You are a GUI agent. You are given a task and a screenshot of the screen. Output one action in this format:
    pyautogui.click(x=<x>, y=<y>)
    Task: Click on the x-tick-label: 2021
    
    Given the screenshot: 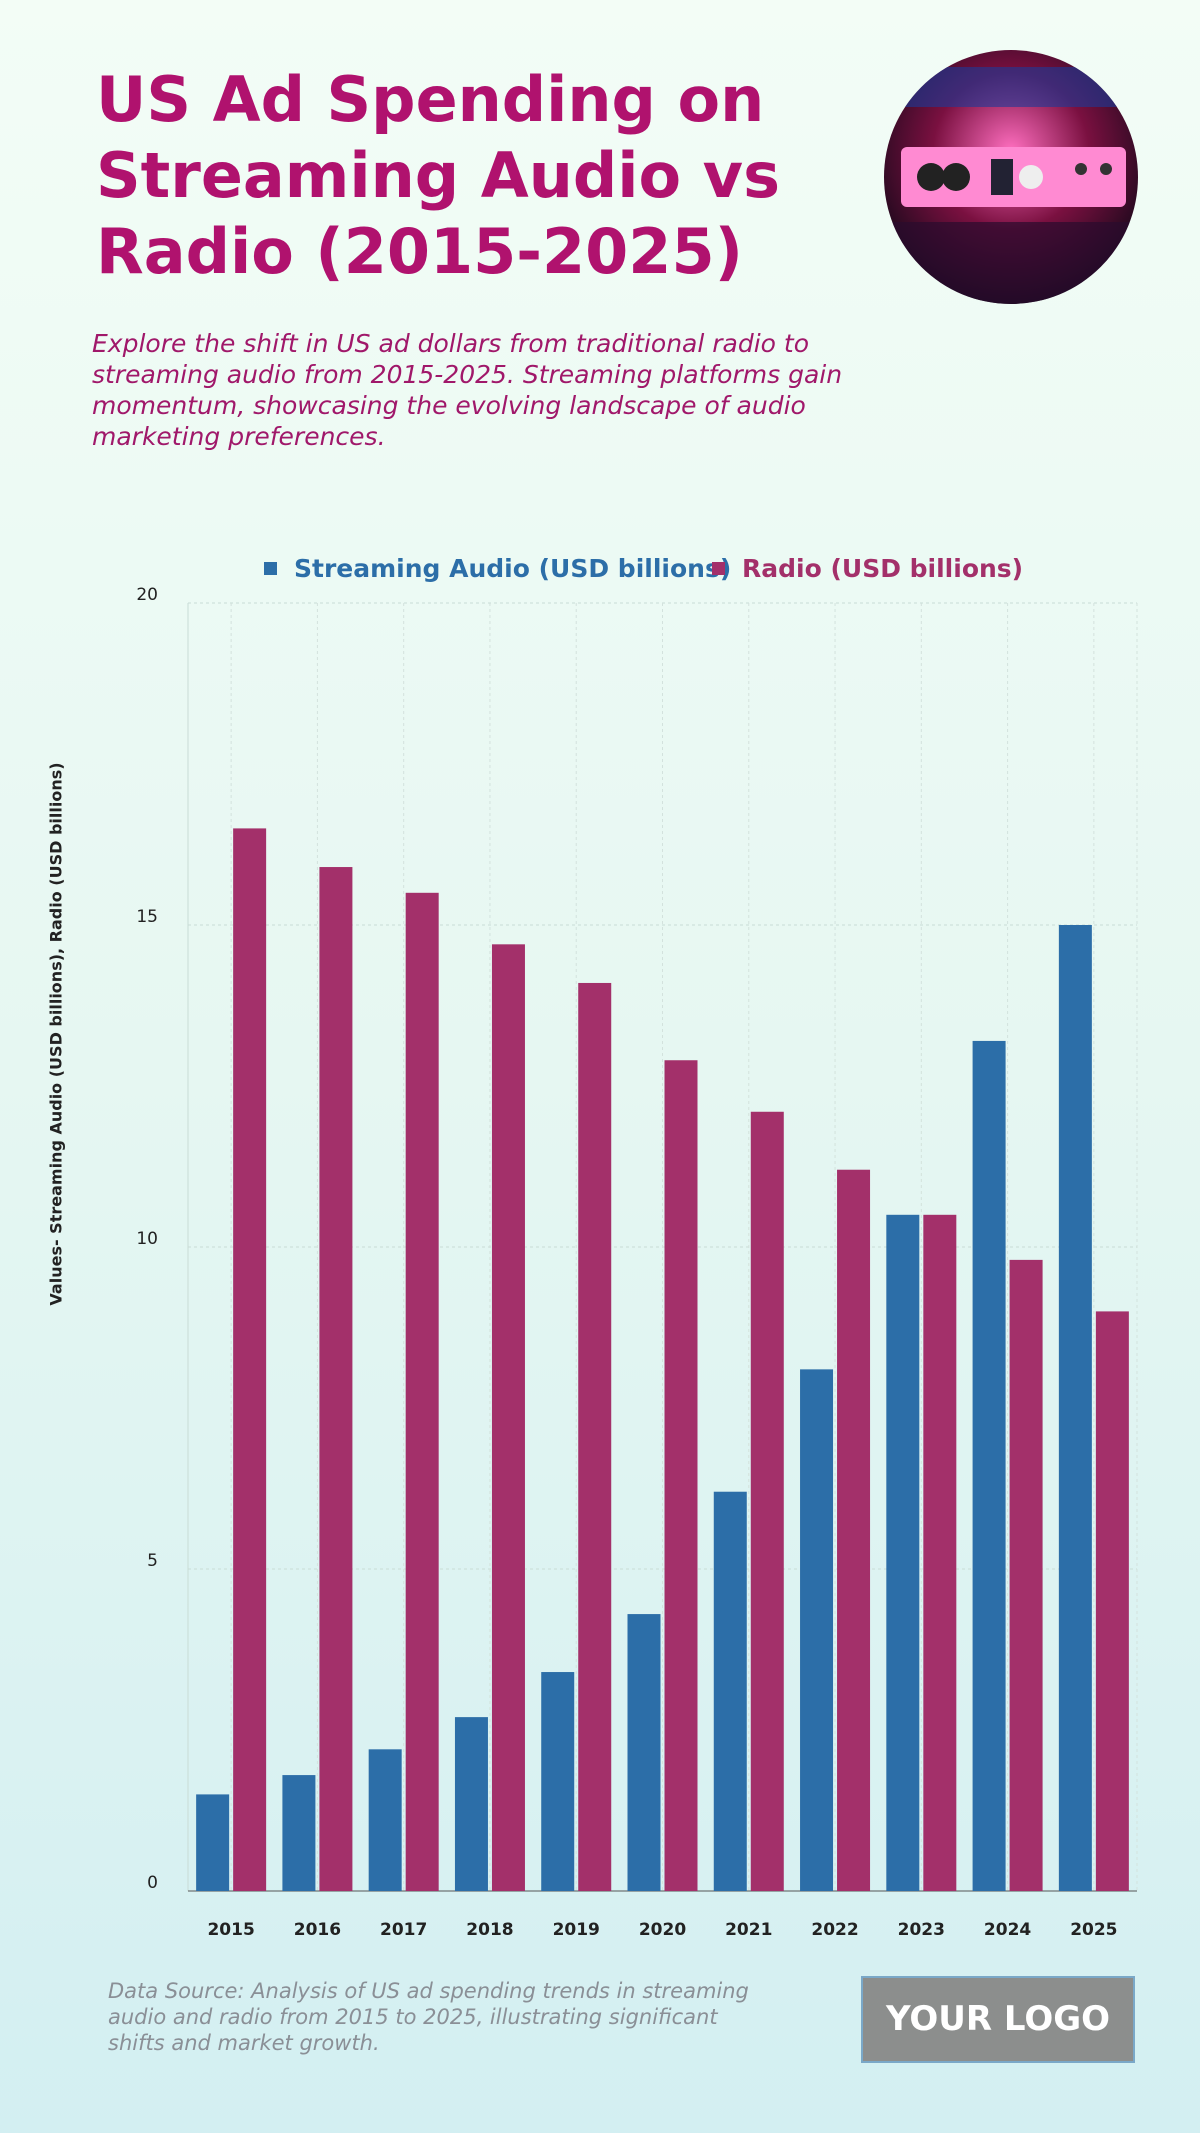 What is the action you would take?
    pyautogui.click(x=748, y=1930)
    